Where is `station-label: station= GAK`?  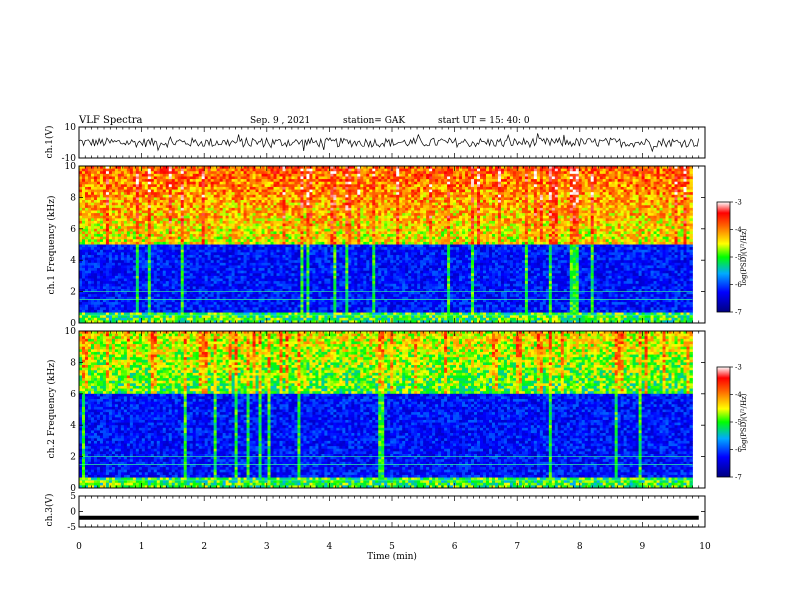 station-label: station= GAK is located at coordinates (374, 121).